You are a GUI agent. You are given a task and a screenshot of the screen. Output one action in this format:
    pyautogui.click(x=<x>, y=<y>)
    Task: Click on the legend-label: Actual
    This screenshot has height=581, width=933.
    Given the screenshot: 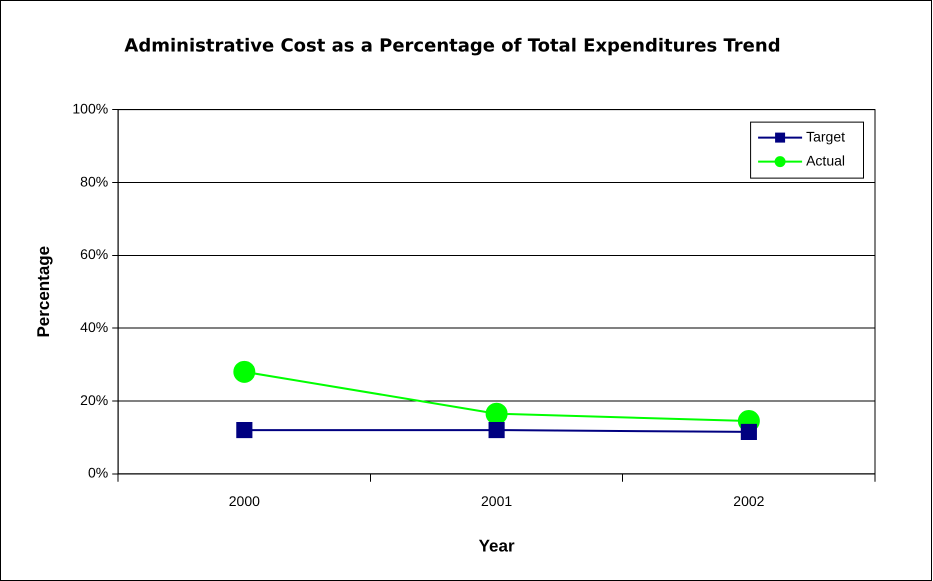 What is the action you would take?
    pyautogui.click(x=826, y=160)
    